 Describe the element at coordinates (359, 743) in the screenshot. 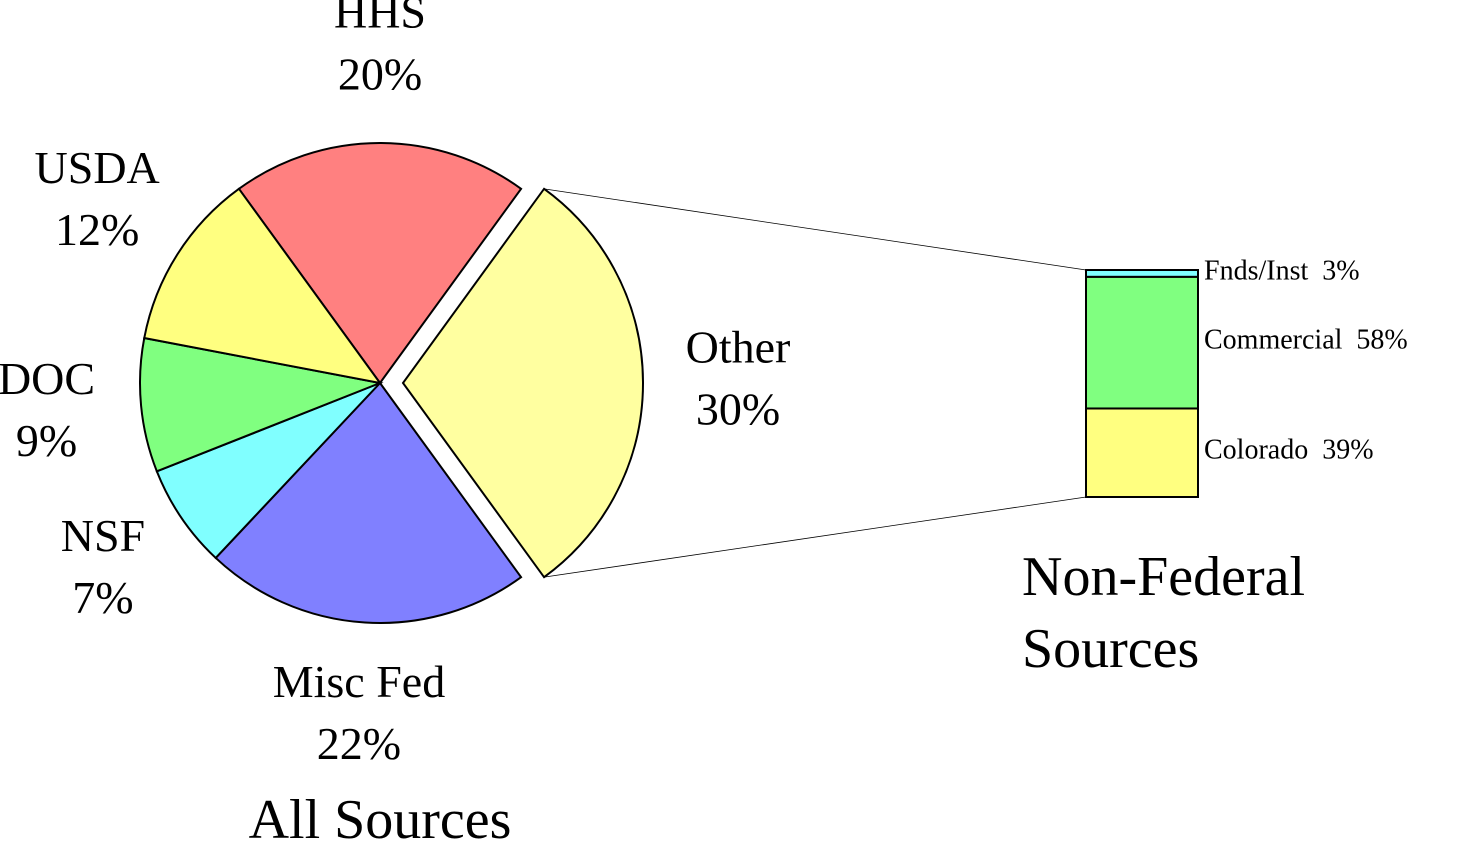

I see `slice-value-label: 22%` at that location.